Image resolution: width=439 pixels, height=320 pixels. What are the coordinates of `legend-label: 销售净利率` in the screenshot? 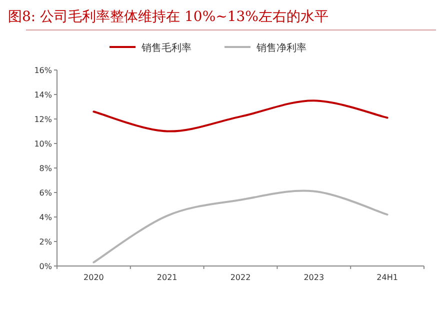 It's located at (281, 48).